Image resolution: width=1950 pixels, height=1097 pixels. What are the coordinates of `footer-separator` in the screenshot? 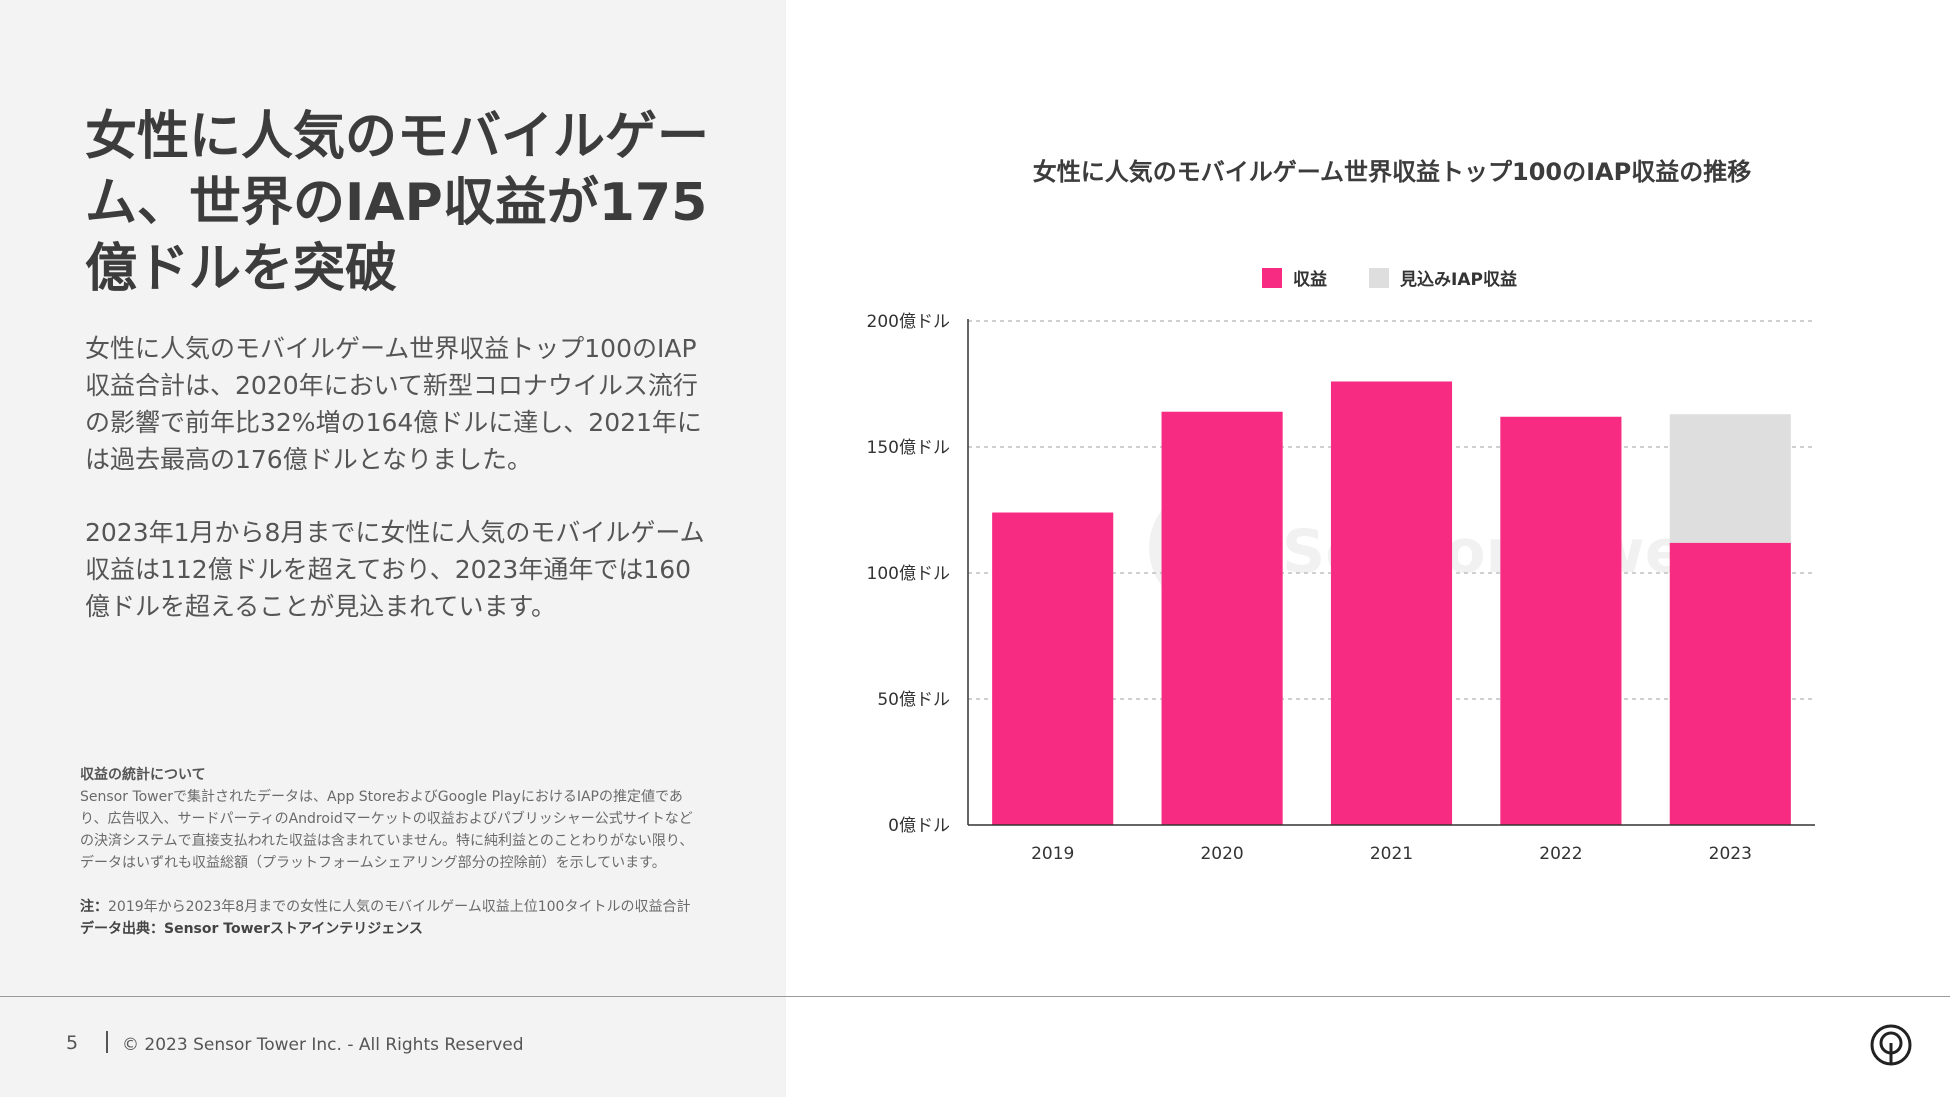 It's located at (107, 1042).